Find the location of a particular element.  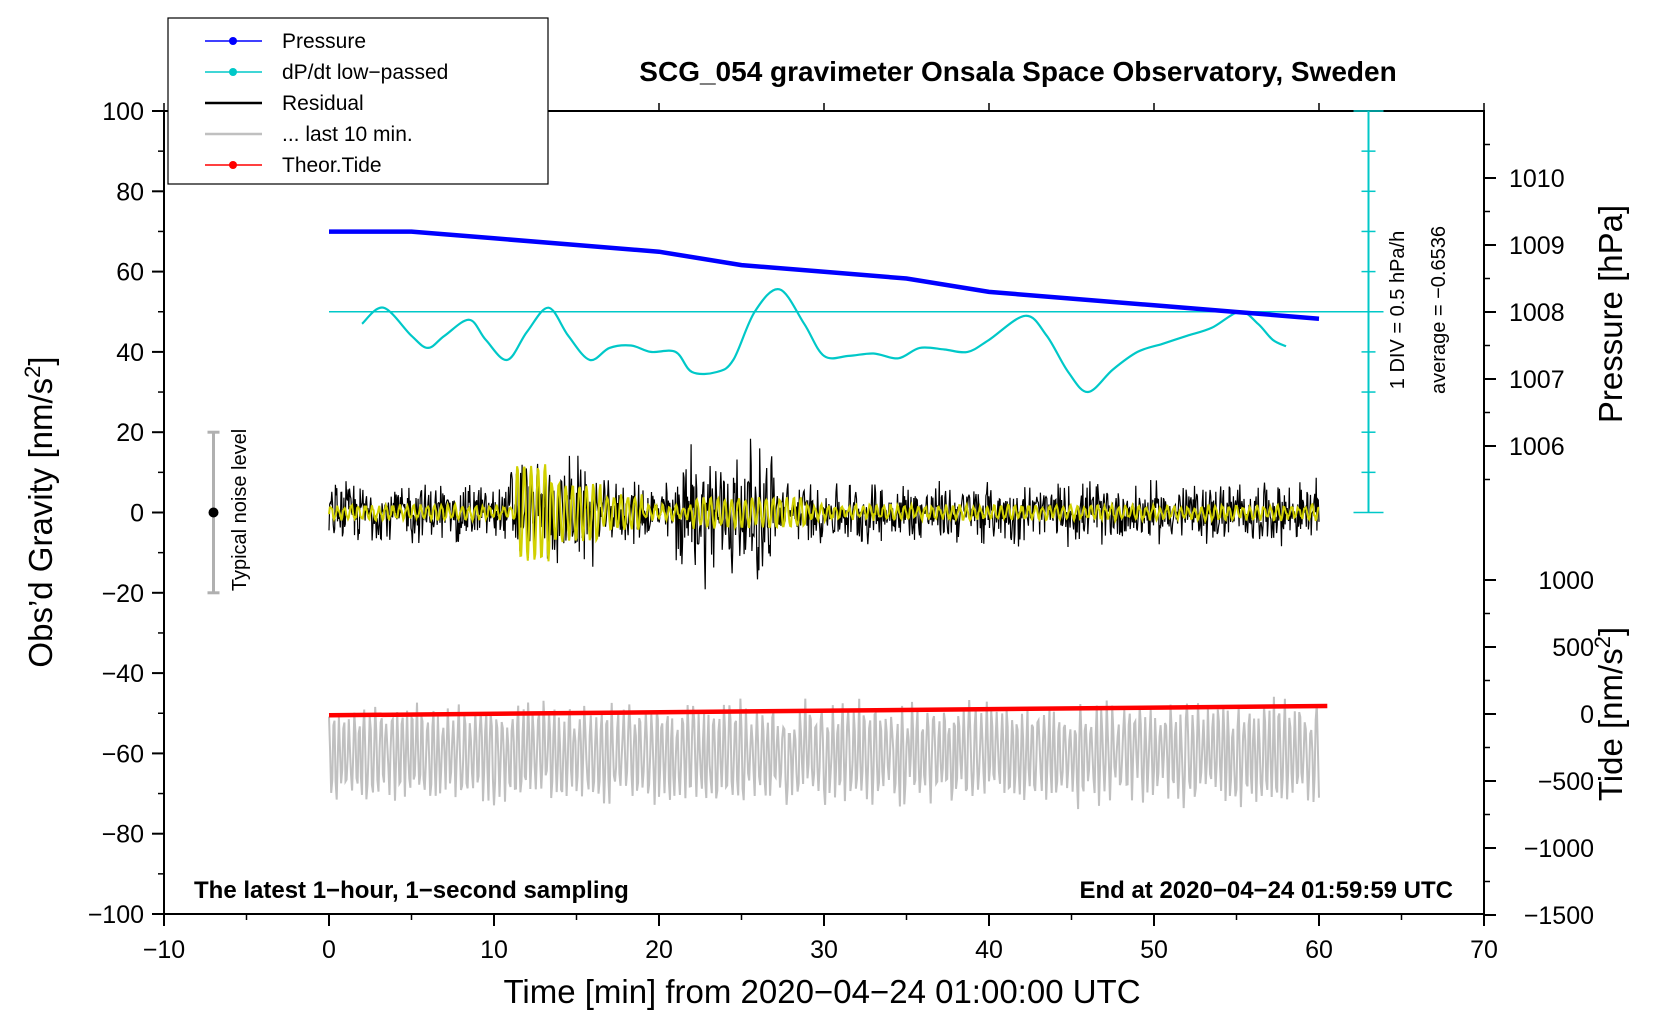

x-axis-title: Time [min] from 2020−04−24 01:00:00 UTC is located at coordinates (821, 991).